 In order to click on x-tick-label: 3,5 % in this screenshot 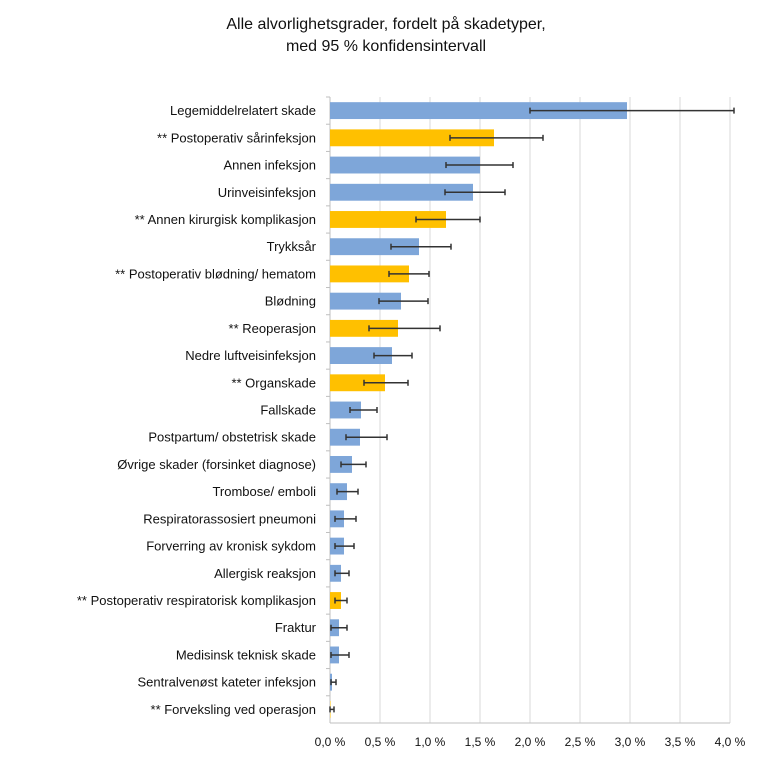, I will do `click(680, 742)`.